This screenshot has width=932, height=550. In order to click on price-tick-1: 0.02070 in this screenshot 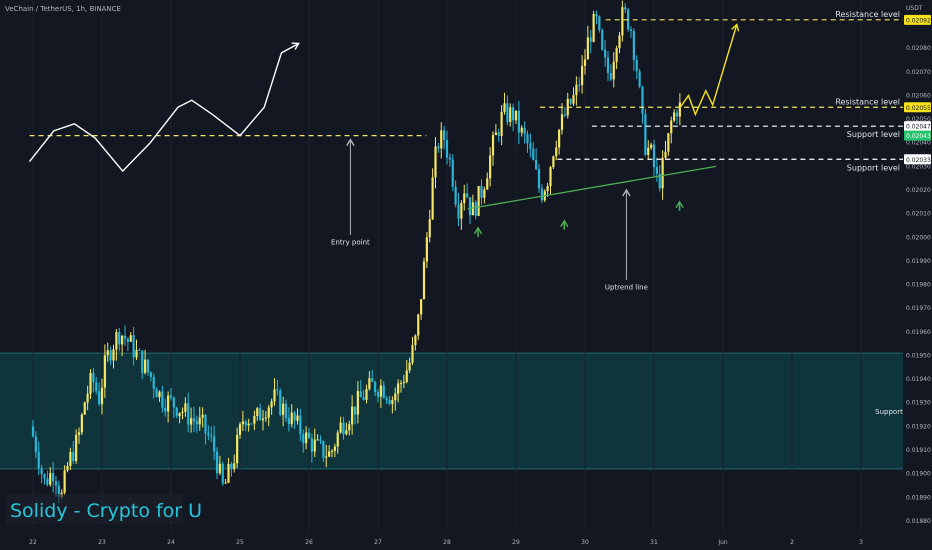, I will do `click(918, 72)`.